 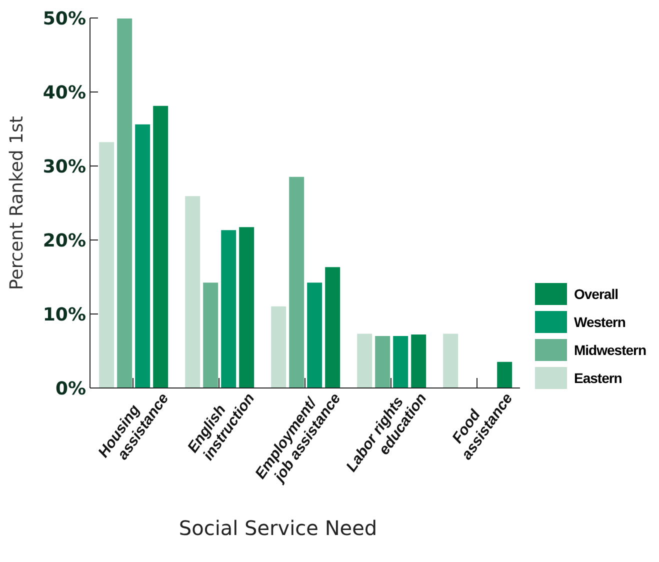 I want to click on legend-label: Midwestern, so click(x=610, y=350).